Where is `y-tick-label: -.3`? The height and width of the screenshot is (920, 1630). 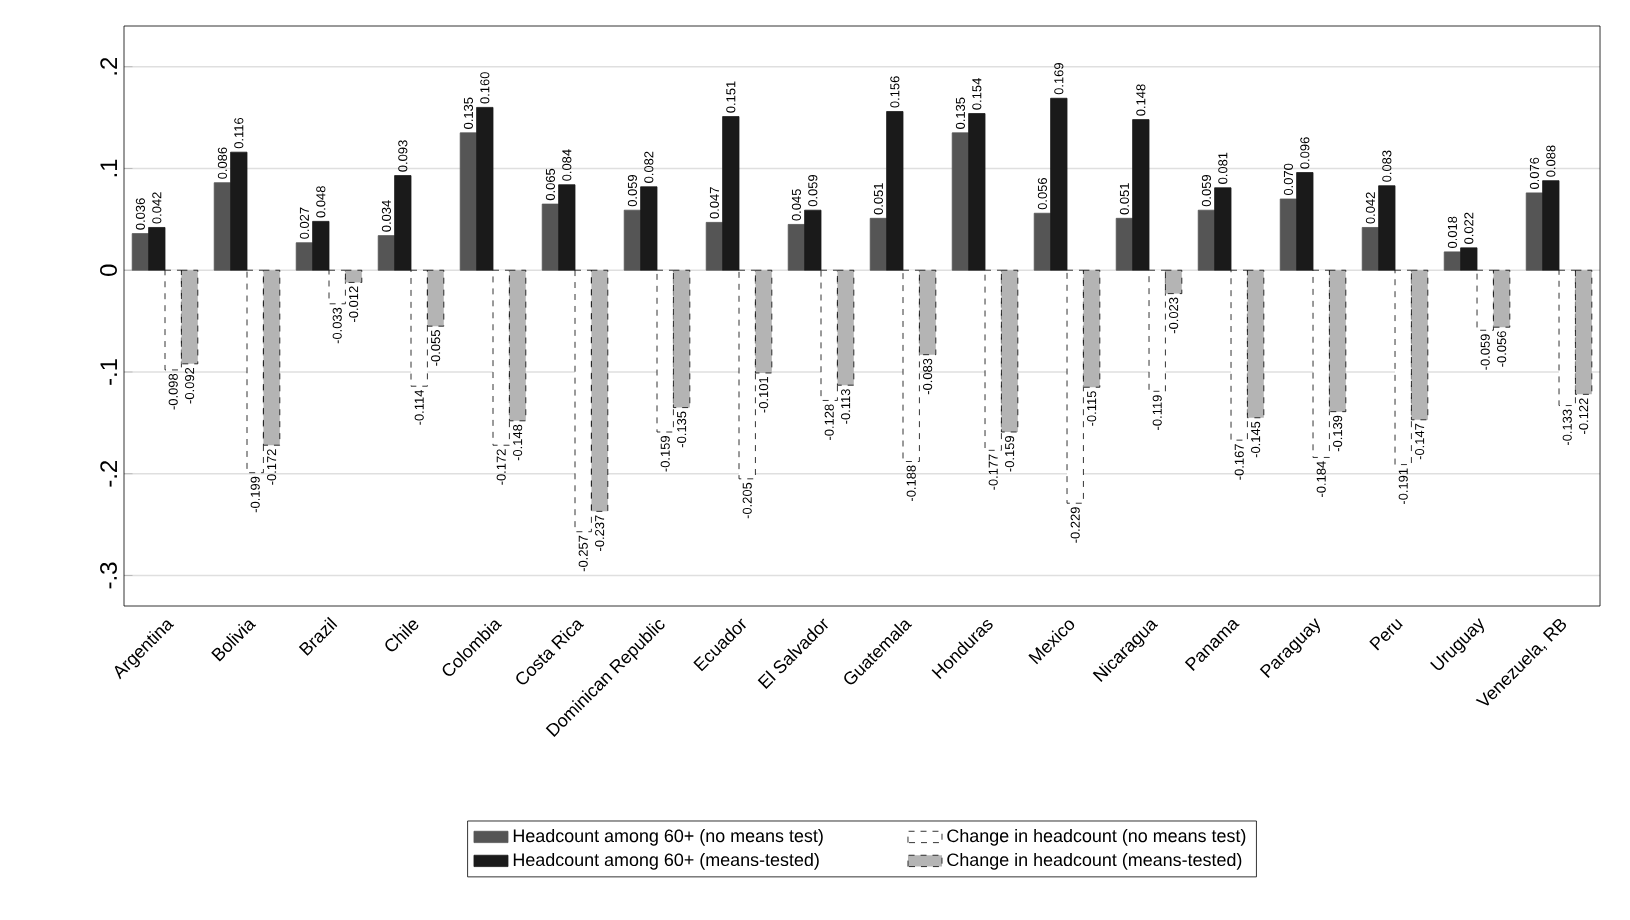
y-tick-label: -.3 is located at coordinates (108, 575).